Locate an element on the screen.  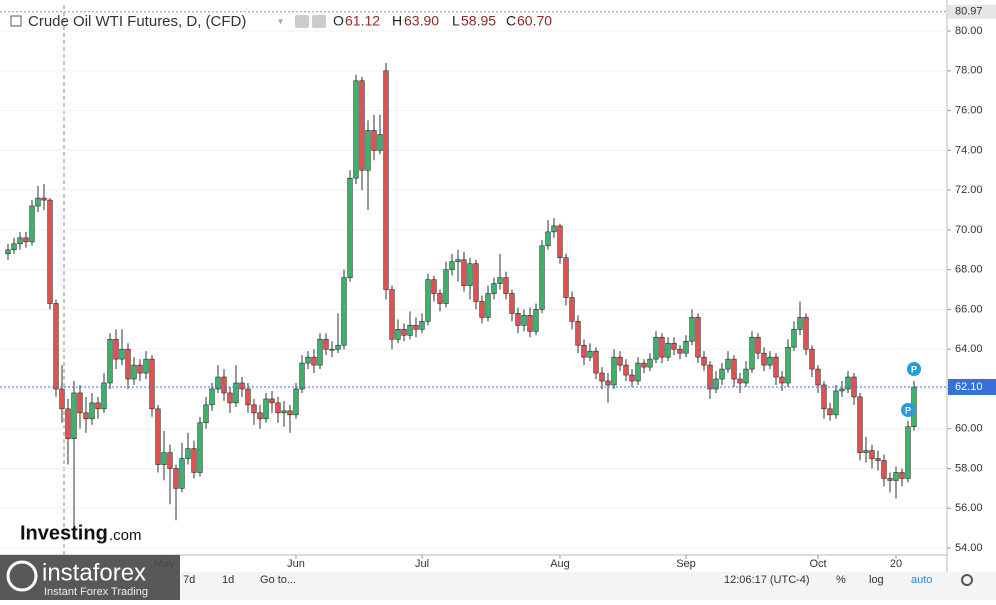
settings-icon is located at coordinates (319, 21).